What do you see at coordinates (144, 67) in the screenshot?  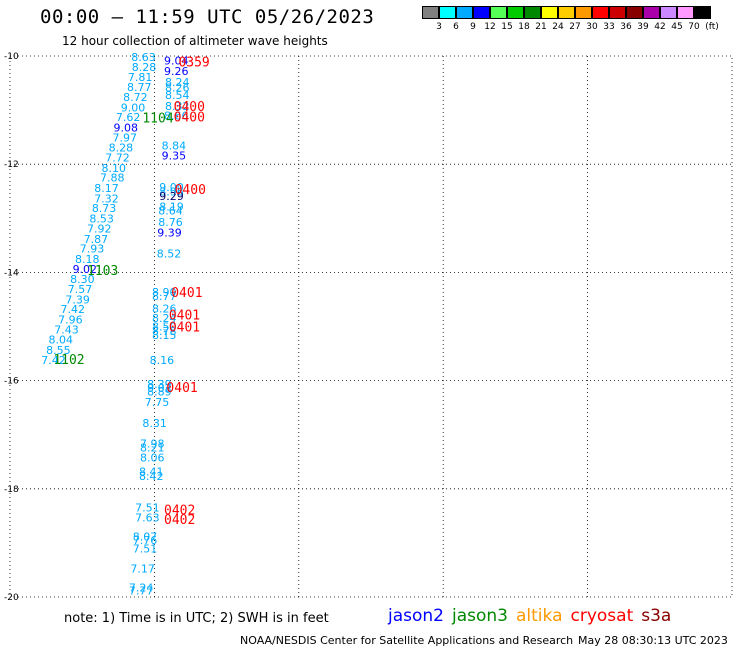 I see `wave-height-point: 8.28` at bounding box center [144, 67].